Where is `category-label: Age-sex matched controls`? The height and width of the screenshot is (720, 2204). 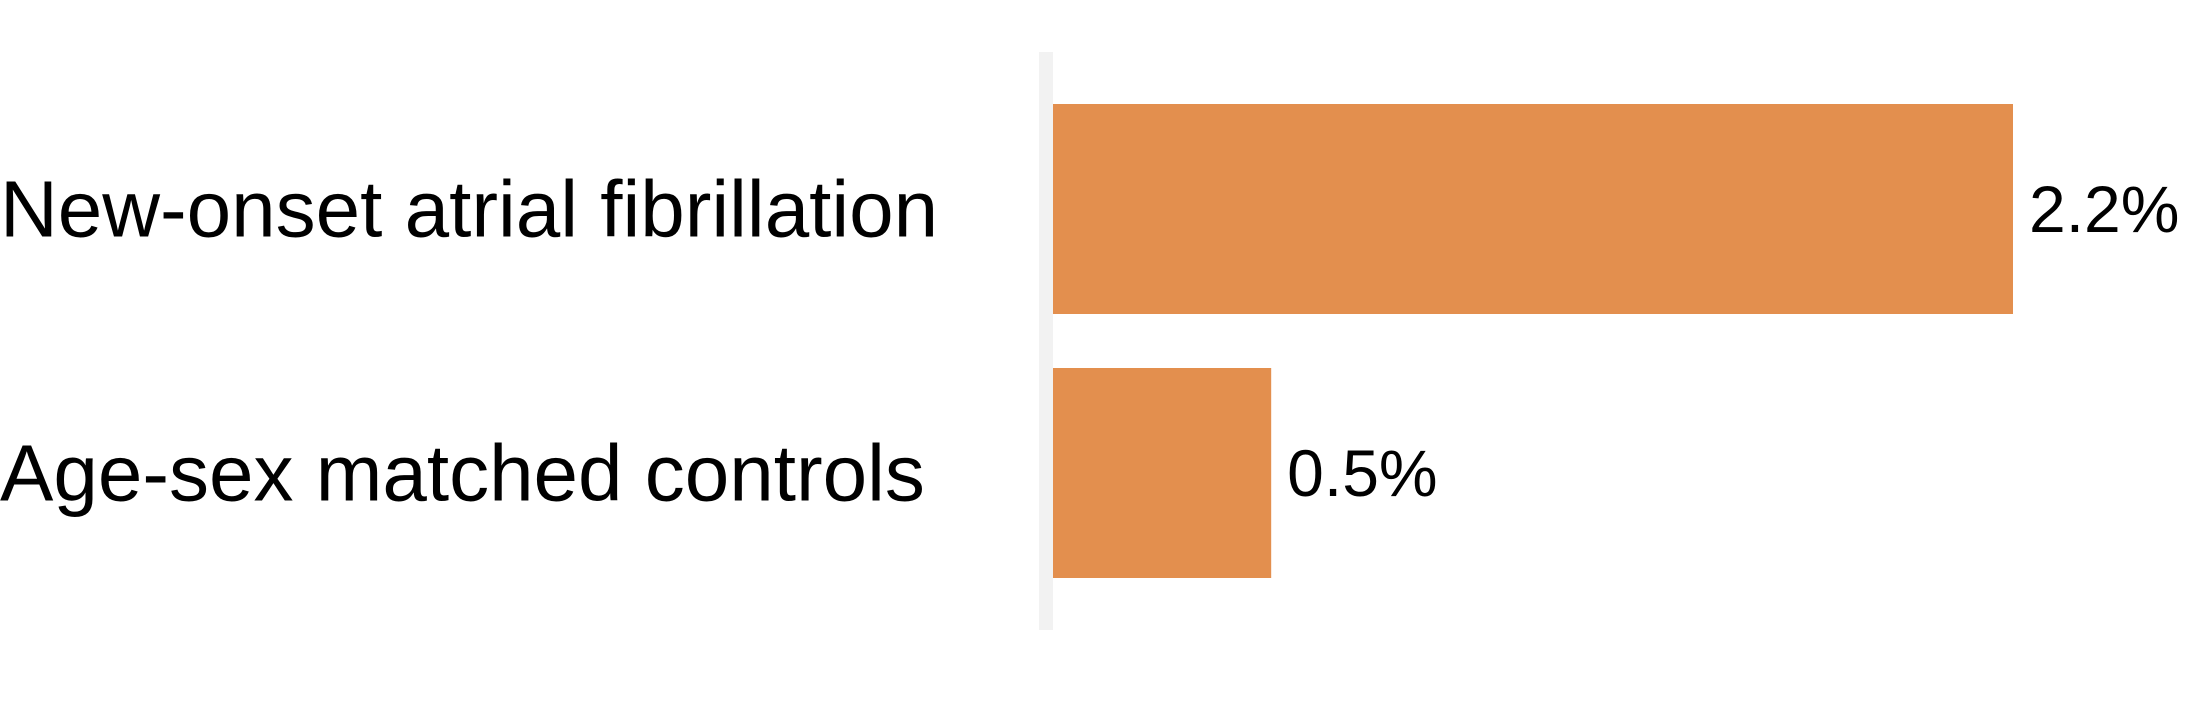
category-label: Age-sex matched controls is located at coordinates (462, 473).